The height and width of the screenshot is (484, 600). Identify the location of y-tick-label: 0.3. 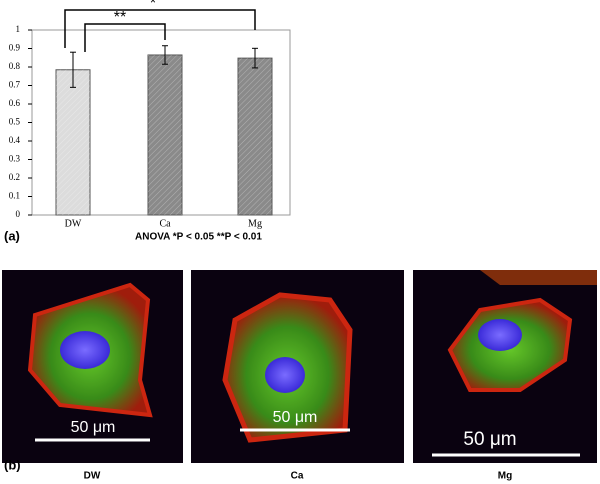
(15, 159).